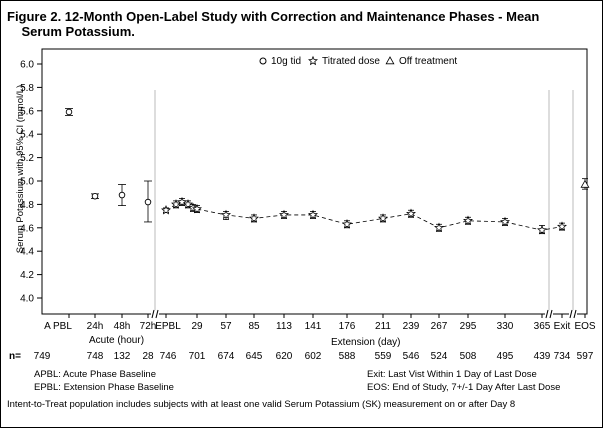 The image size is (603, 428). I want to click on n-value: 597, so click(585, 356).